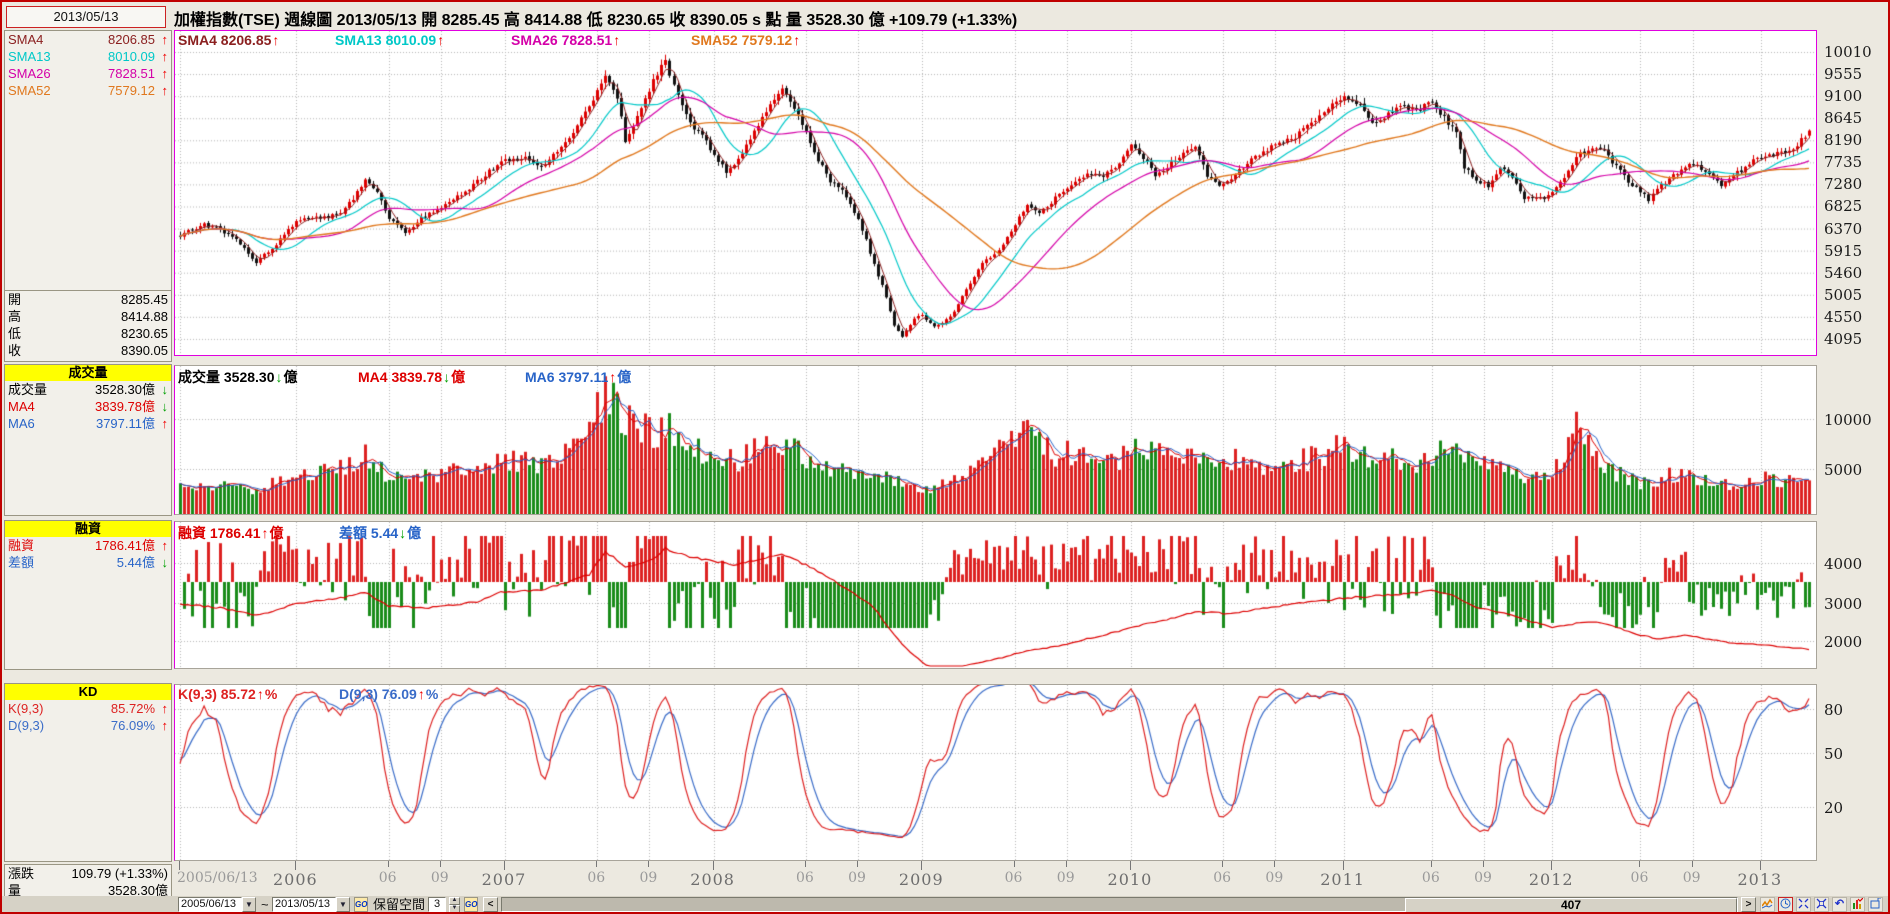 This screenshot has width=1890, height=914. What do you see at coordinates (1748, 904) in the screenshot?
I see `scroll-right-button: >` at bounding box center [1748, 904].